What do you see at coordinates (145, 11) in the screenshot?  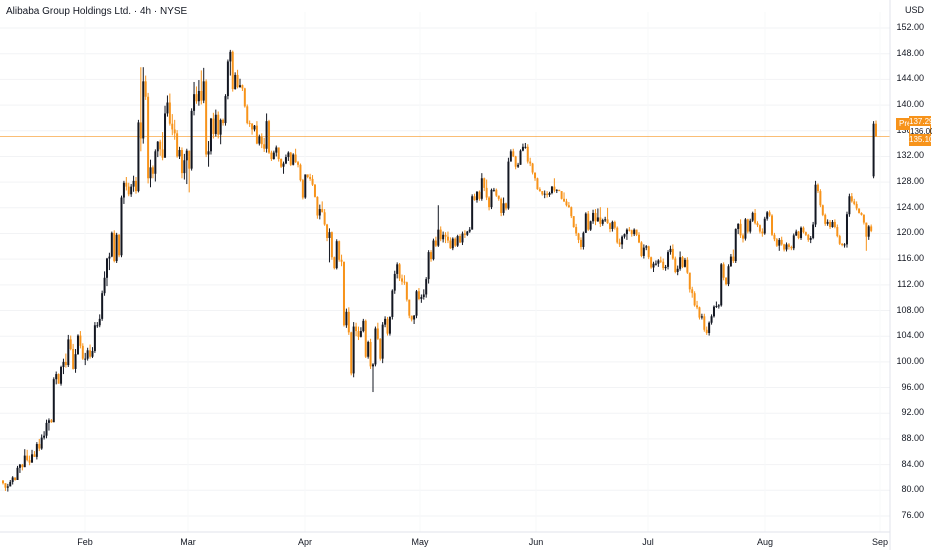 I see `interval-label: 4h` at bounding box center [145, 11].